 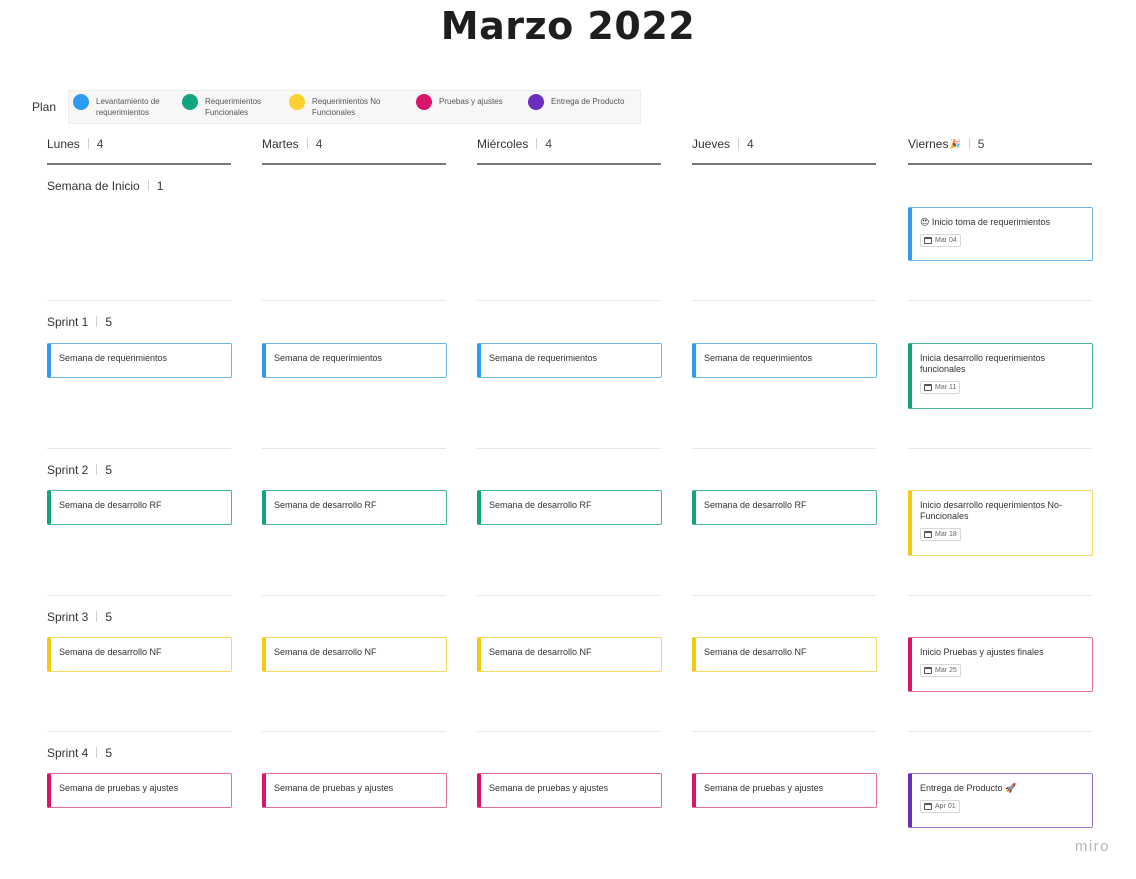 I want to click on day-name: Martes, so click(x=280, y=144).